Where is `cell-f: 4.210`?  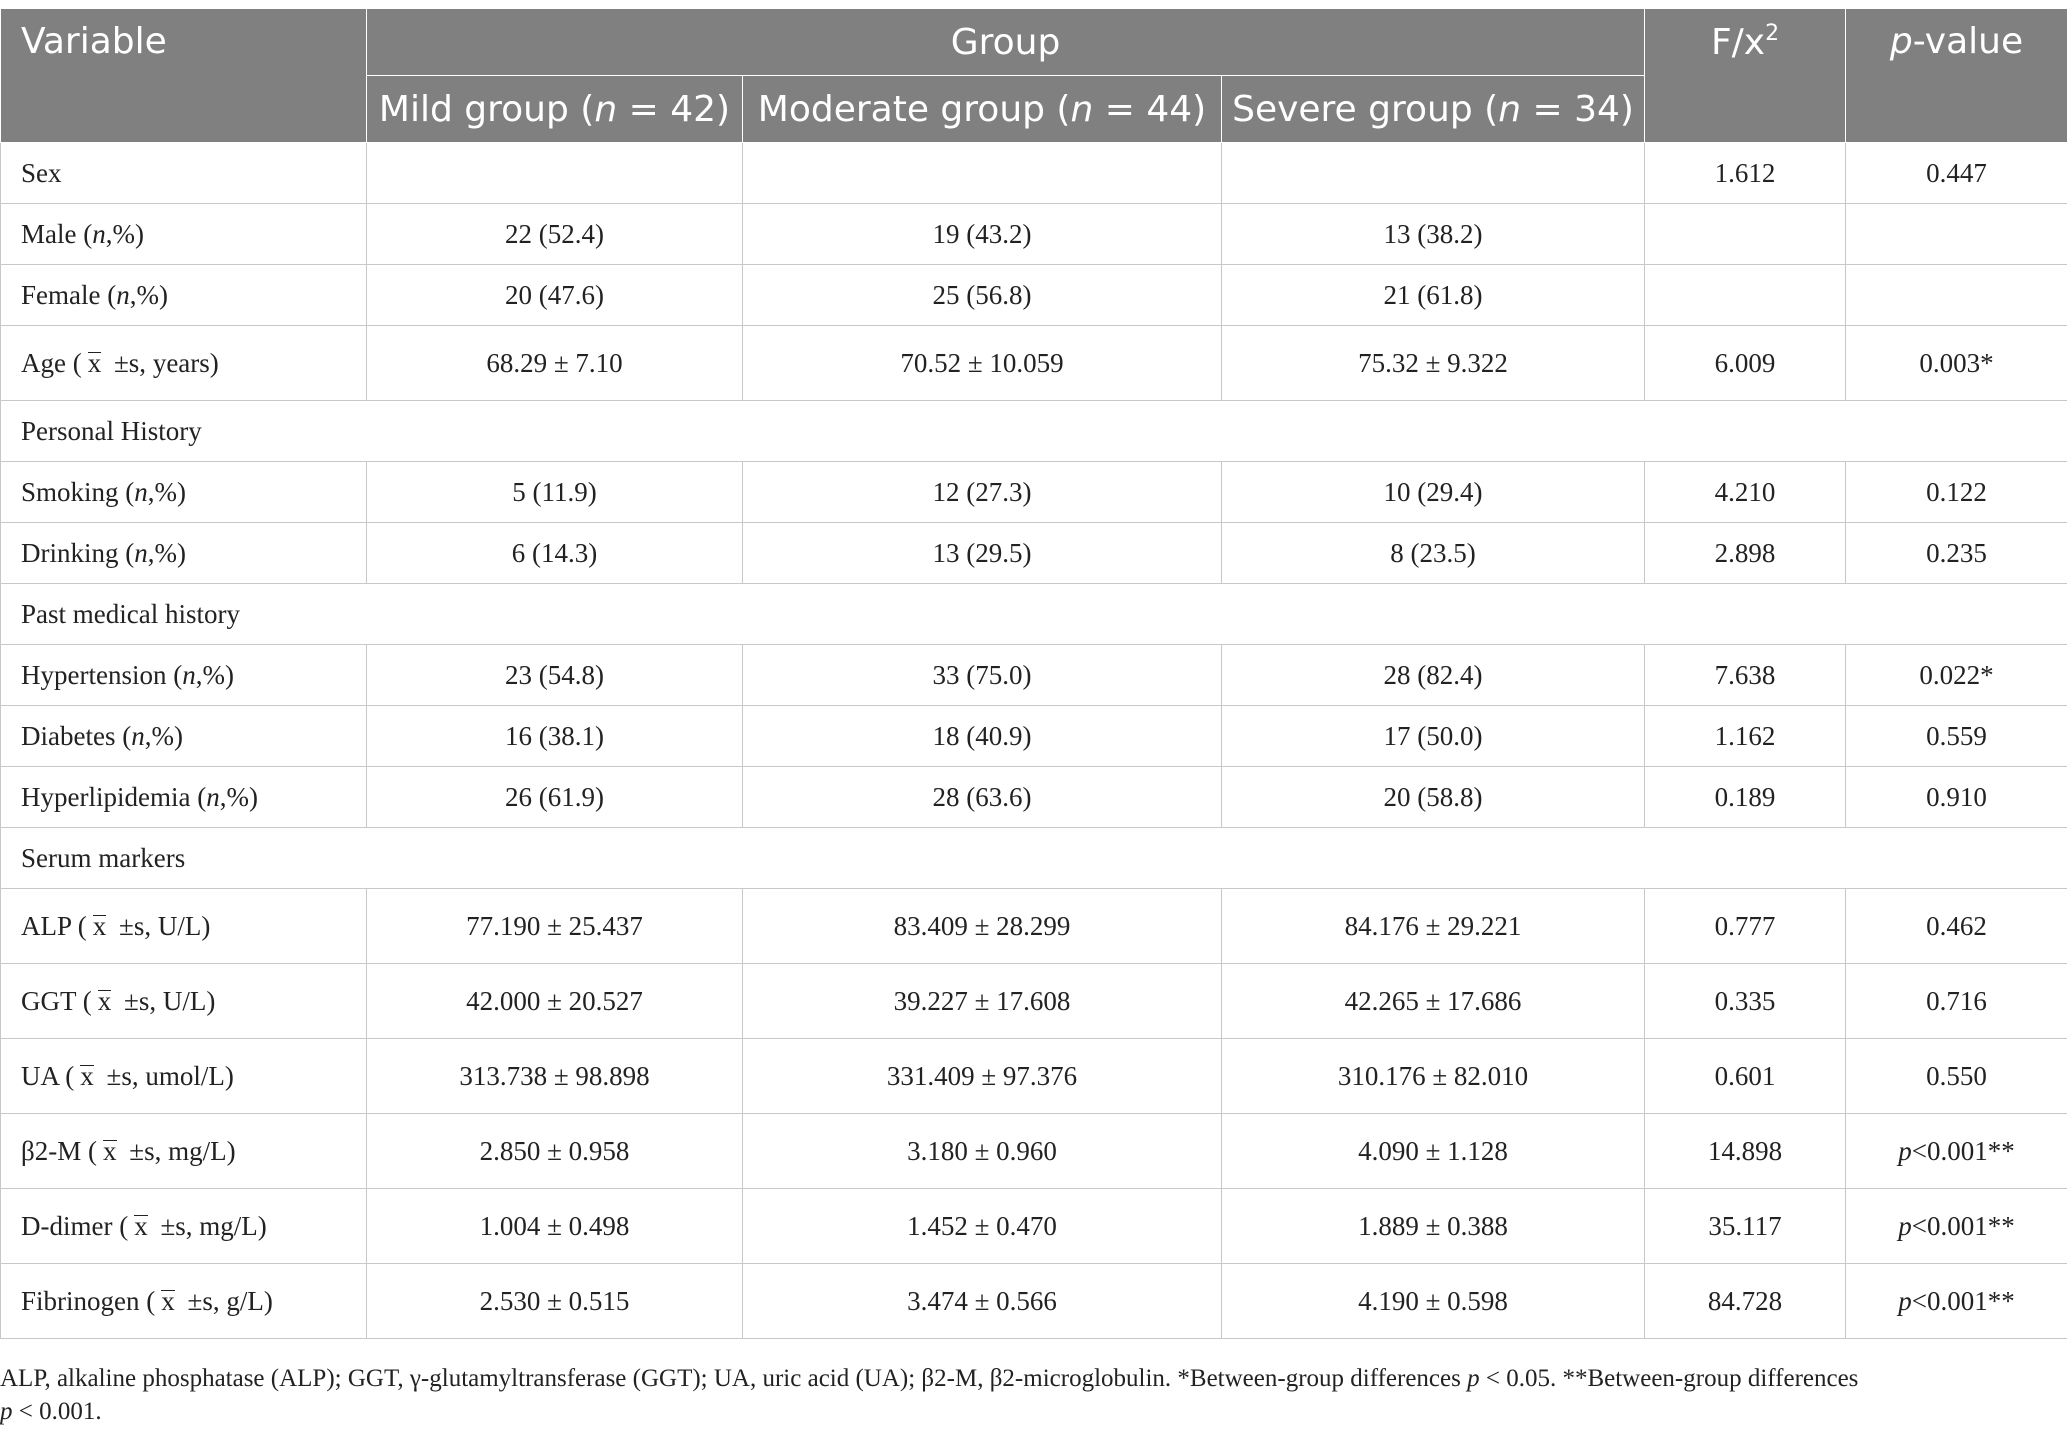
cell-f: 4.210 is located at coordinates (1745, 492).